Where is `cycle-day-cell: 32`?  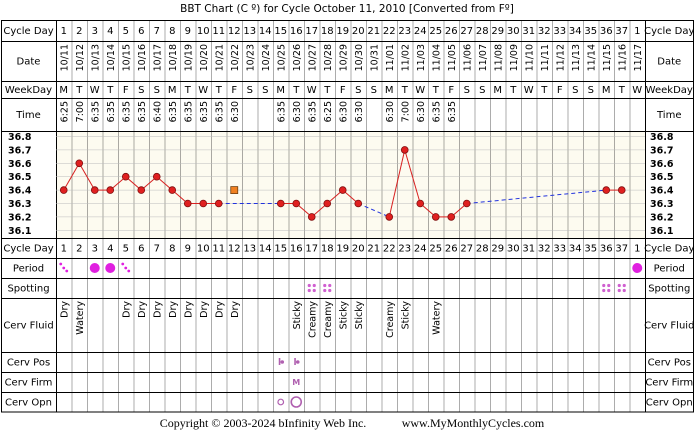
cycle-day-cell: 32 is located at coordinates (544, 31).